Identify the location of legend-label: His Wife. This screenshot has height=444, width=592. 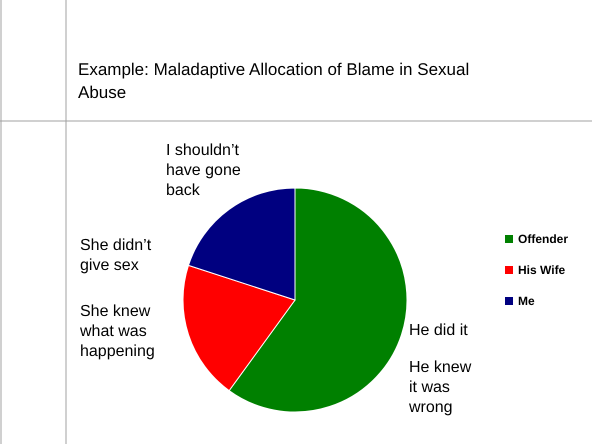
(542, 270).